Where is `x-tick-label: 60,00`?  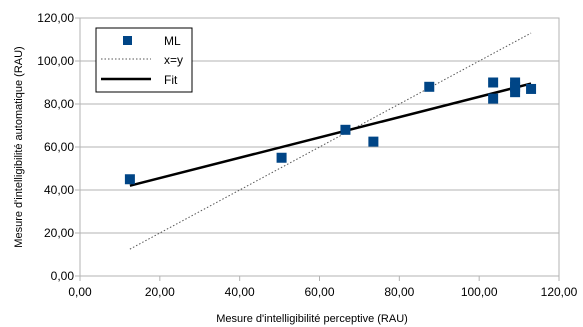
x-tick-label: 60,00 is located at coordinates (319, 292).